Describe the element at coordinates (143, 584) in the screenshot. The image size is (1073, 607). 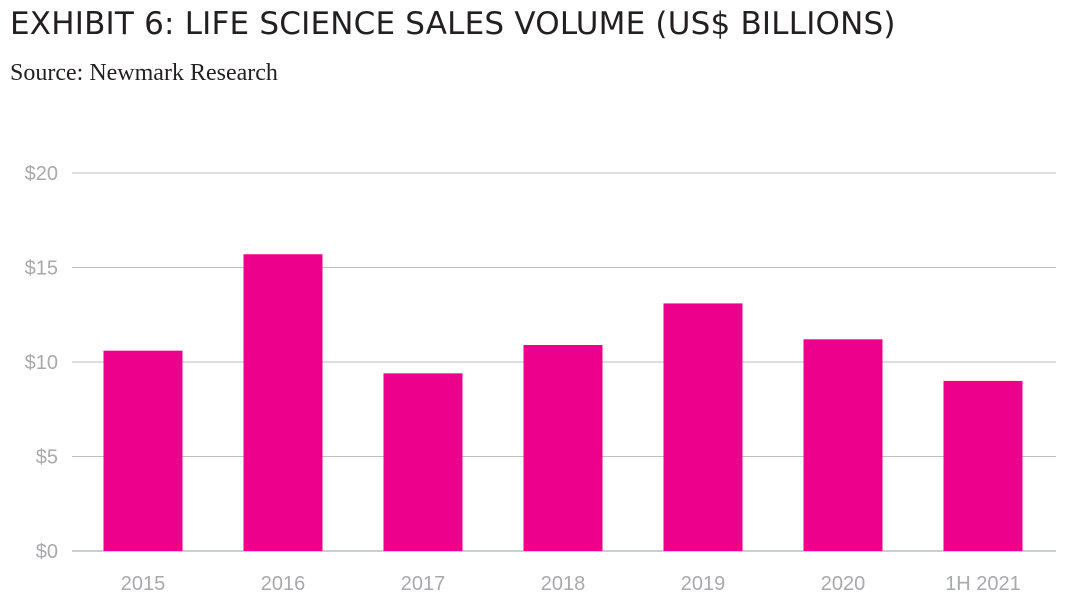
I see `x-tick-label: 2015` at that location.